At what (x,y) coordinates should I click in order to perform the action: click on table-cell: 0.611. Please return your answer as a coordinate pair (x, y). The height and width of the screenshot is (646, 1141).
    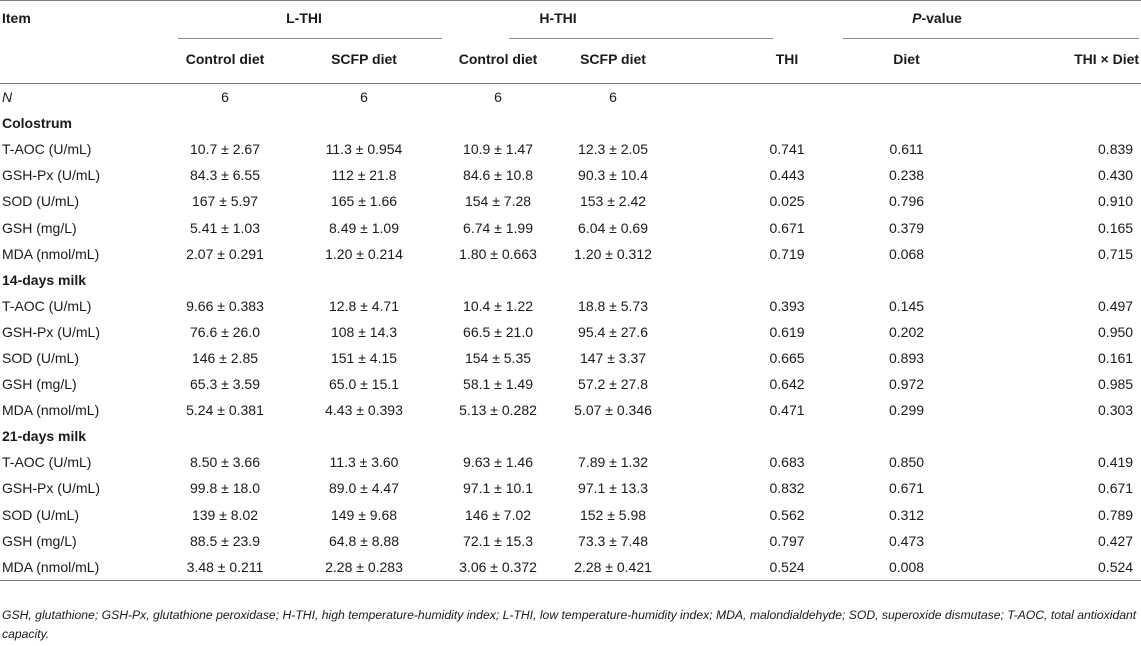
    Looking at the image, I should click on (906, 149).